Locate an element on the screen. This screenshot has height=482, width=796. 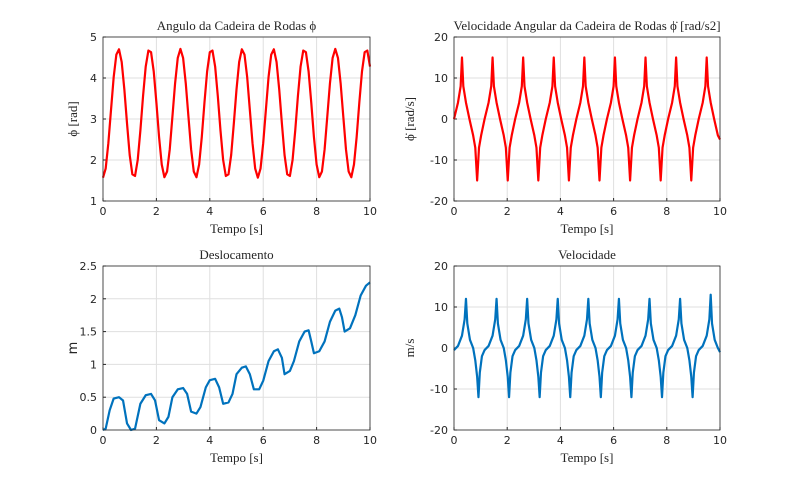
y-tick-label: 4 is located at coordinates (93, 78).